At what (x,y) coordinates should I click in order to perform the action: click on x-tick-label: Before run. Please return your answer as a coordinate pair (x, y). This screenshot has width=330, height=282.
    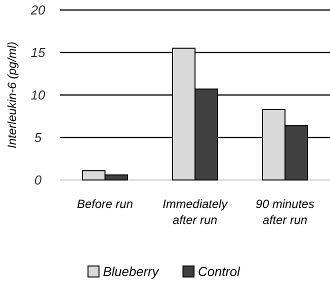
    Looking at the image, I should click on (105, 204).